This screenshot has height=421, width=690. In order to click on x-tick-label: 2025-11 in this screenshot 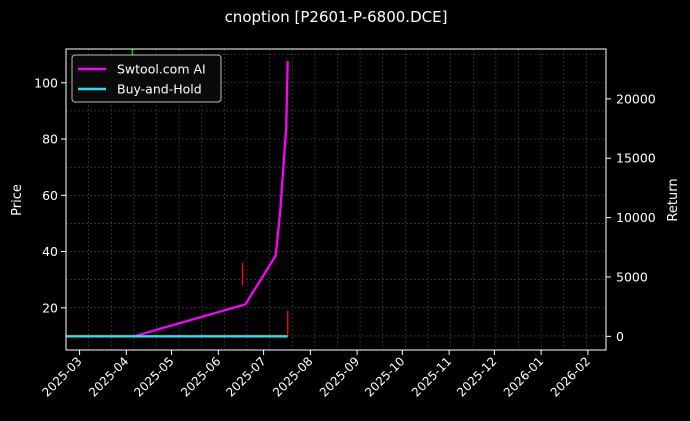, I will do `click(431, 376)`.